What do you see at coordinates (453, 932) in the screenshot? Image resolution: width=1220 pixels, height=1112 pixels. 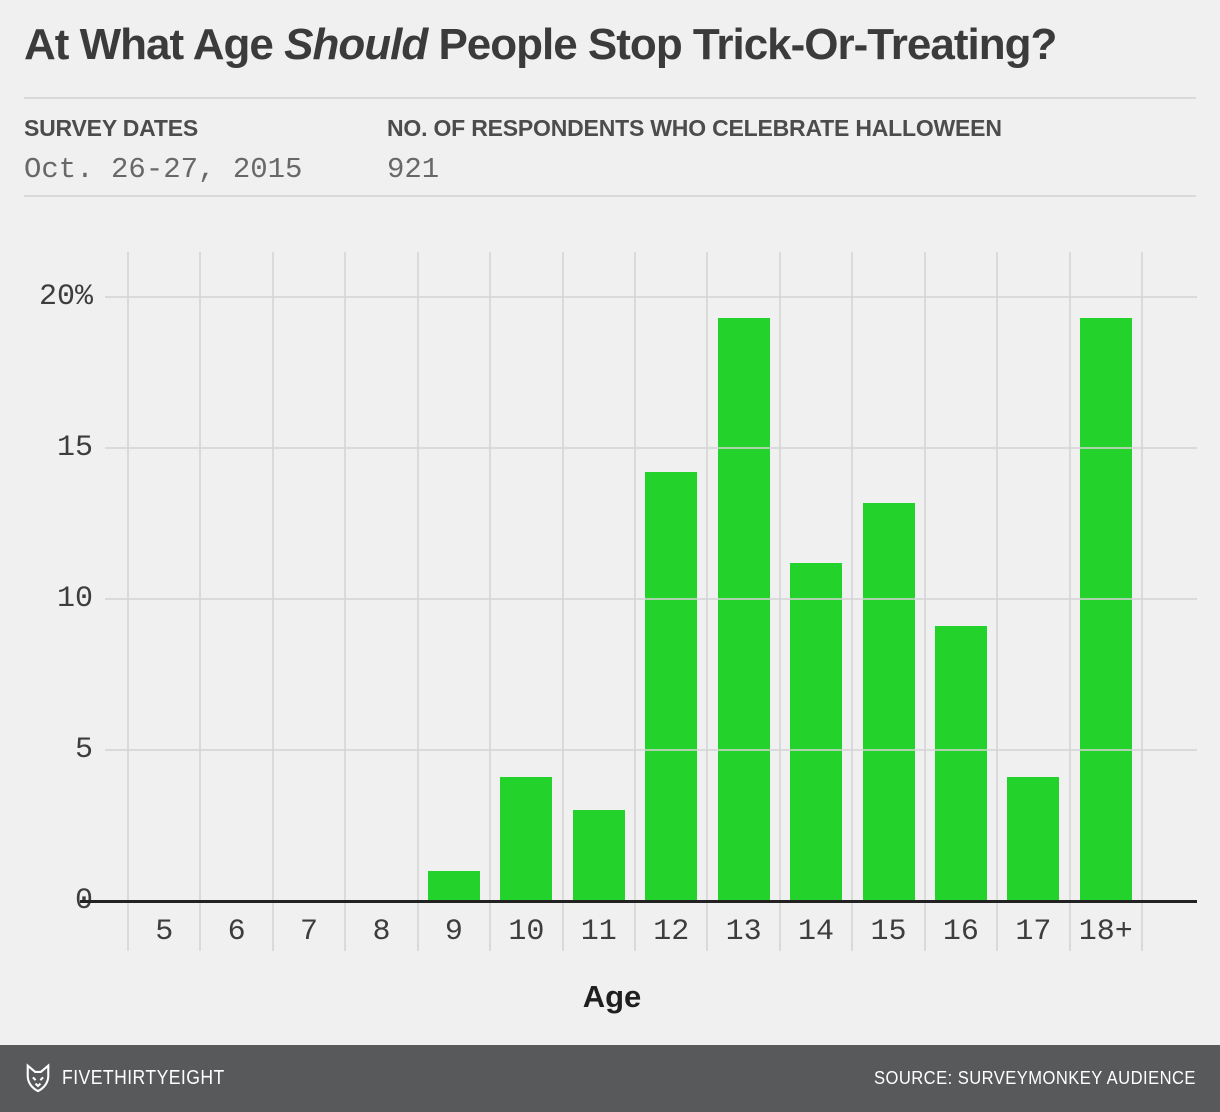 I see `x-tick-label: 9` at bounding box center [453, 932].